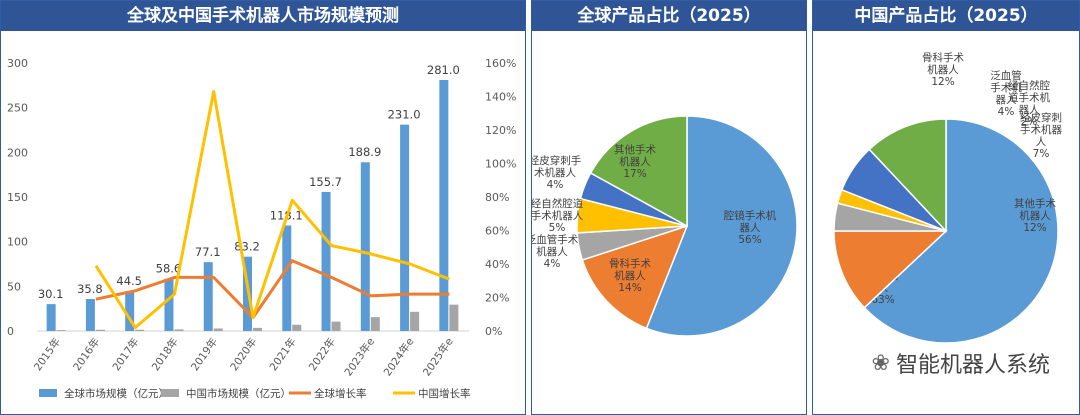 The width and height of the screenshot is (1080, 415). What do you see at coordinates (749, 240) in the screenshot?
I see `pie-slice-percent: 56%` at bounding box center [749, 240].